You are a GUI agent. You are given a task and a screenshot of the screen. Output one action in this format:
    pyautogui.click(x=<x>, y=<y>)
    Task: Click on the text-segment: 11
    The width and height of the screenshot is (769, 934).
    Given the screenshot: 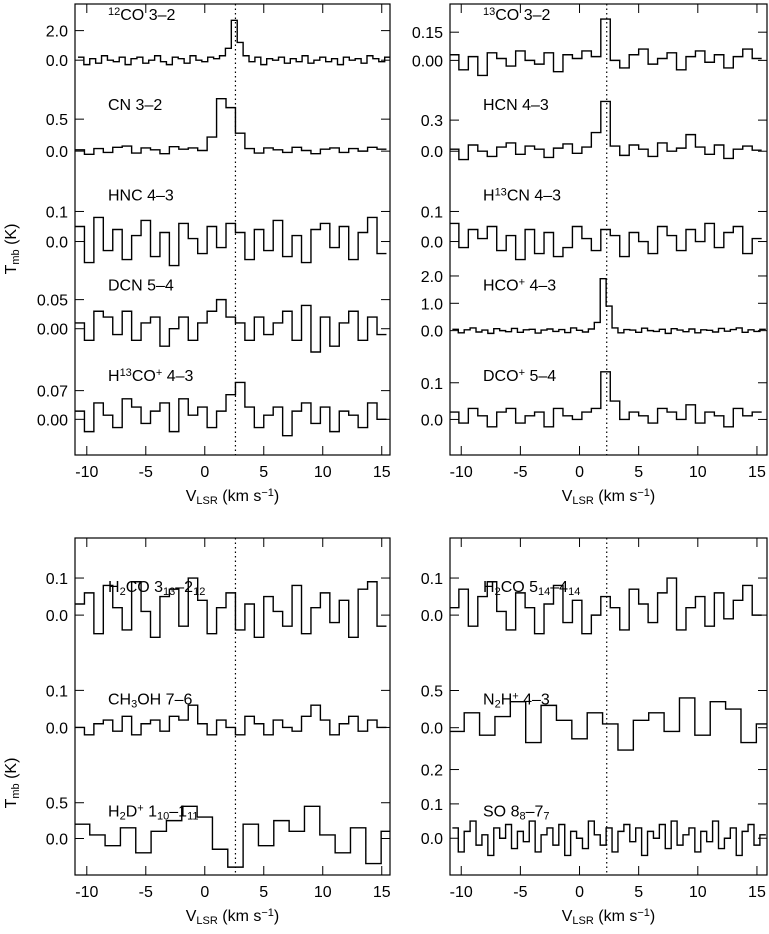 What is the action you would take?
    pyautogui.click(x=192, y=817)
    